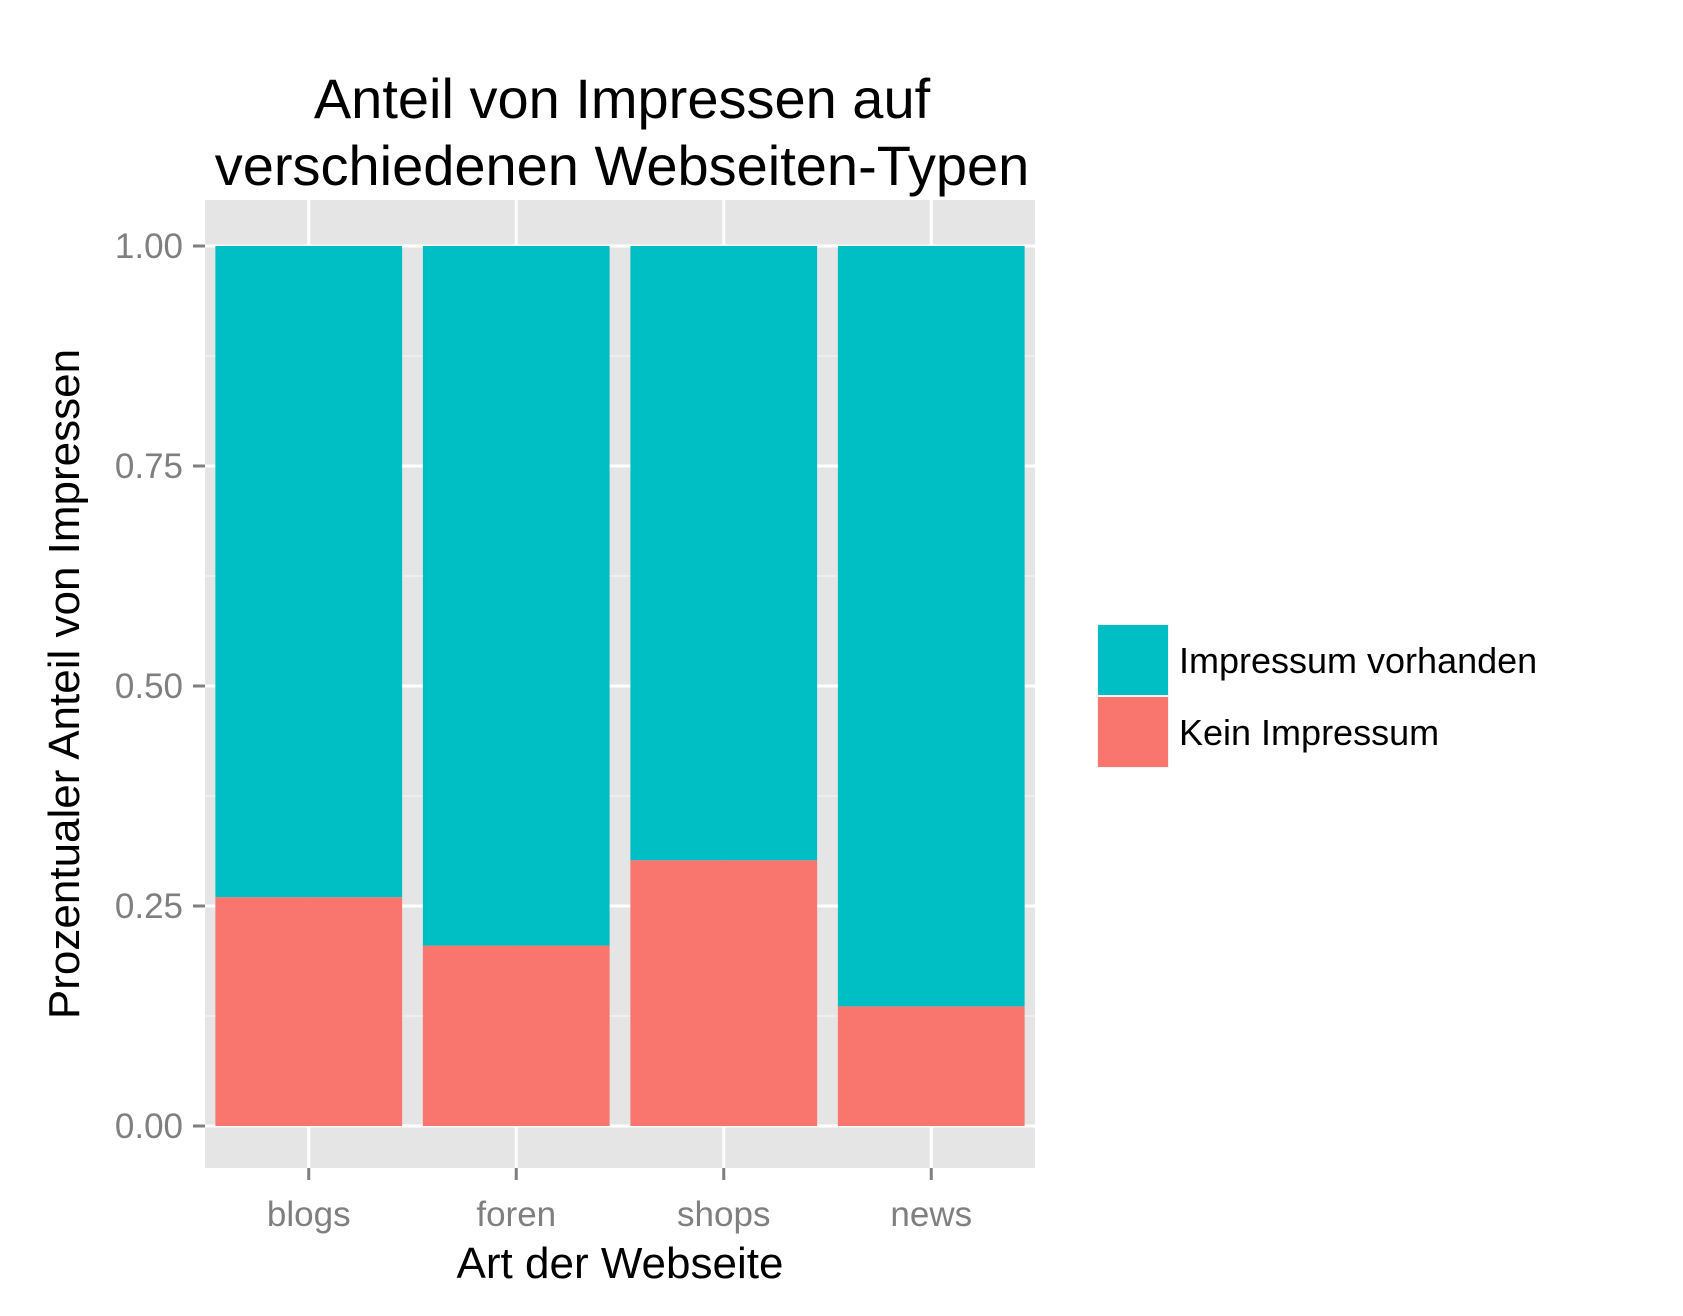 This screenshot has width=1683, height=1316. What do you see at coordinates (1133, 660) in the screenshot?
I see `legend-key-impressum-vorhanden` at bounding box center [1133, 660].